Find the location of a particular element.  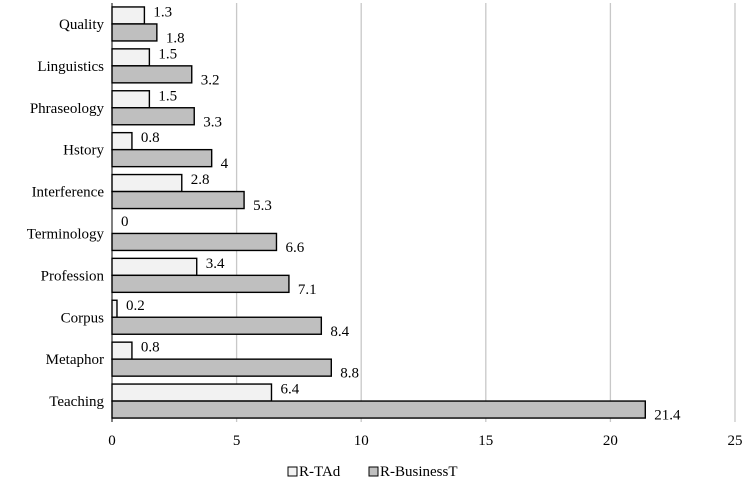

data-label: 3.2 is located at coordinates (210, 80).